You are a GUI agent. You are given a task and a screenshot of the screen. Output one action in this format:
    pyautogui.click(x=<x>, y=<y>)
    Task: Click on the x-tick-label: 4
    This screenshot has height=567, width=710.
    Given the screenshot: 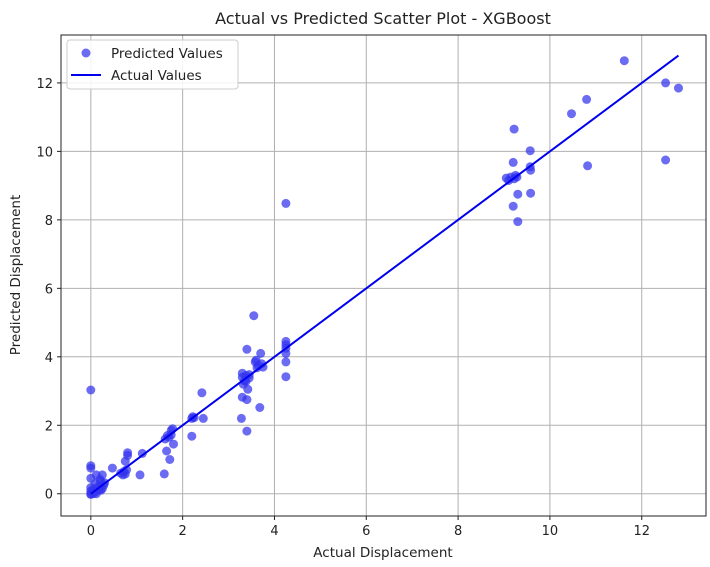 What is the action you would take?
    pyautogui.click(x=274, y=531)
    